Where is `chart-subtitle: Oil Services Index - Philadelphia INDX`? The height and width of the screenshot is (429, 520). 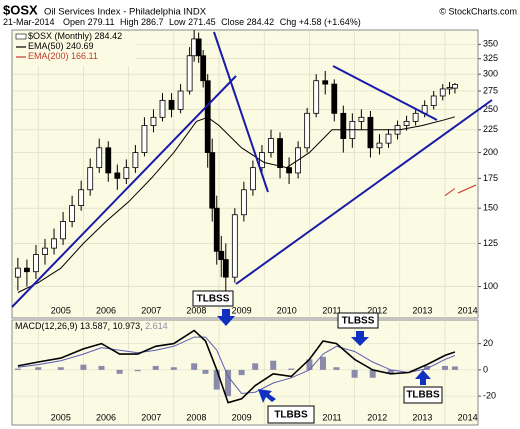
chart-subtitle: Oil Services Index - Philadelphia INDX is located at coordinates (125, 12).